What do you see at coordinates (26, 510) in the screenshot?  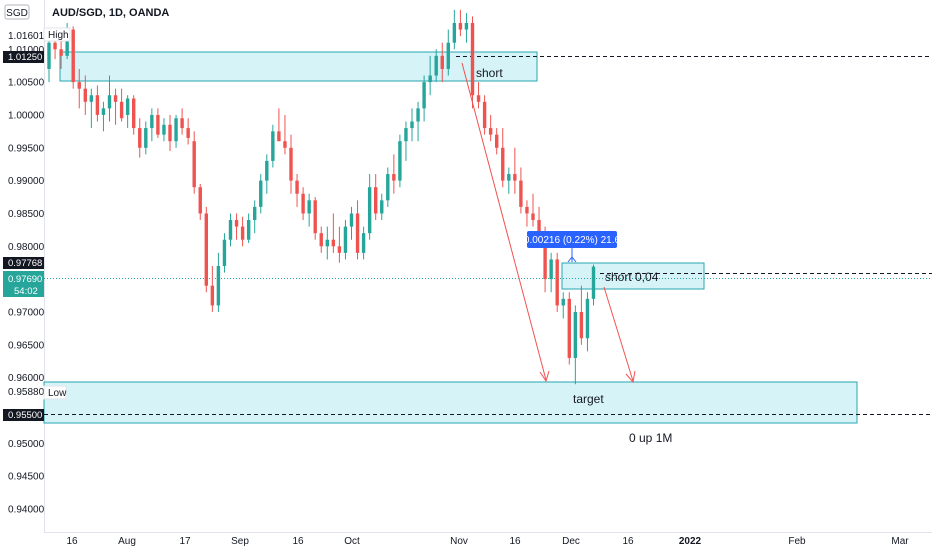 I see `price-tick-label: 0.94000` at bounding box center [26, 510].